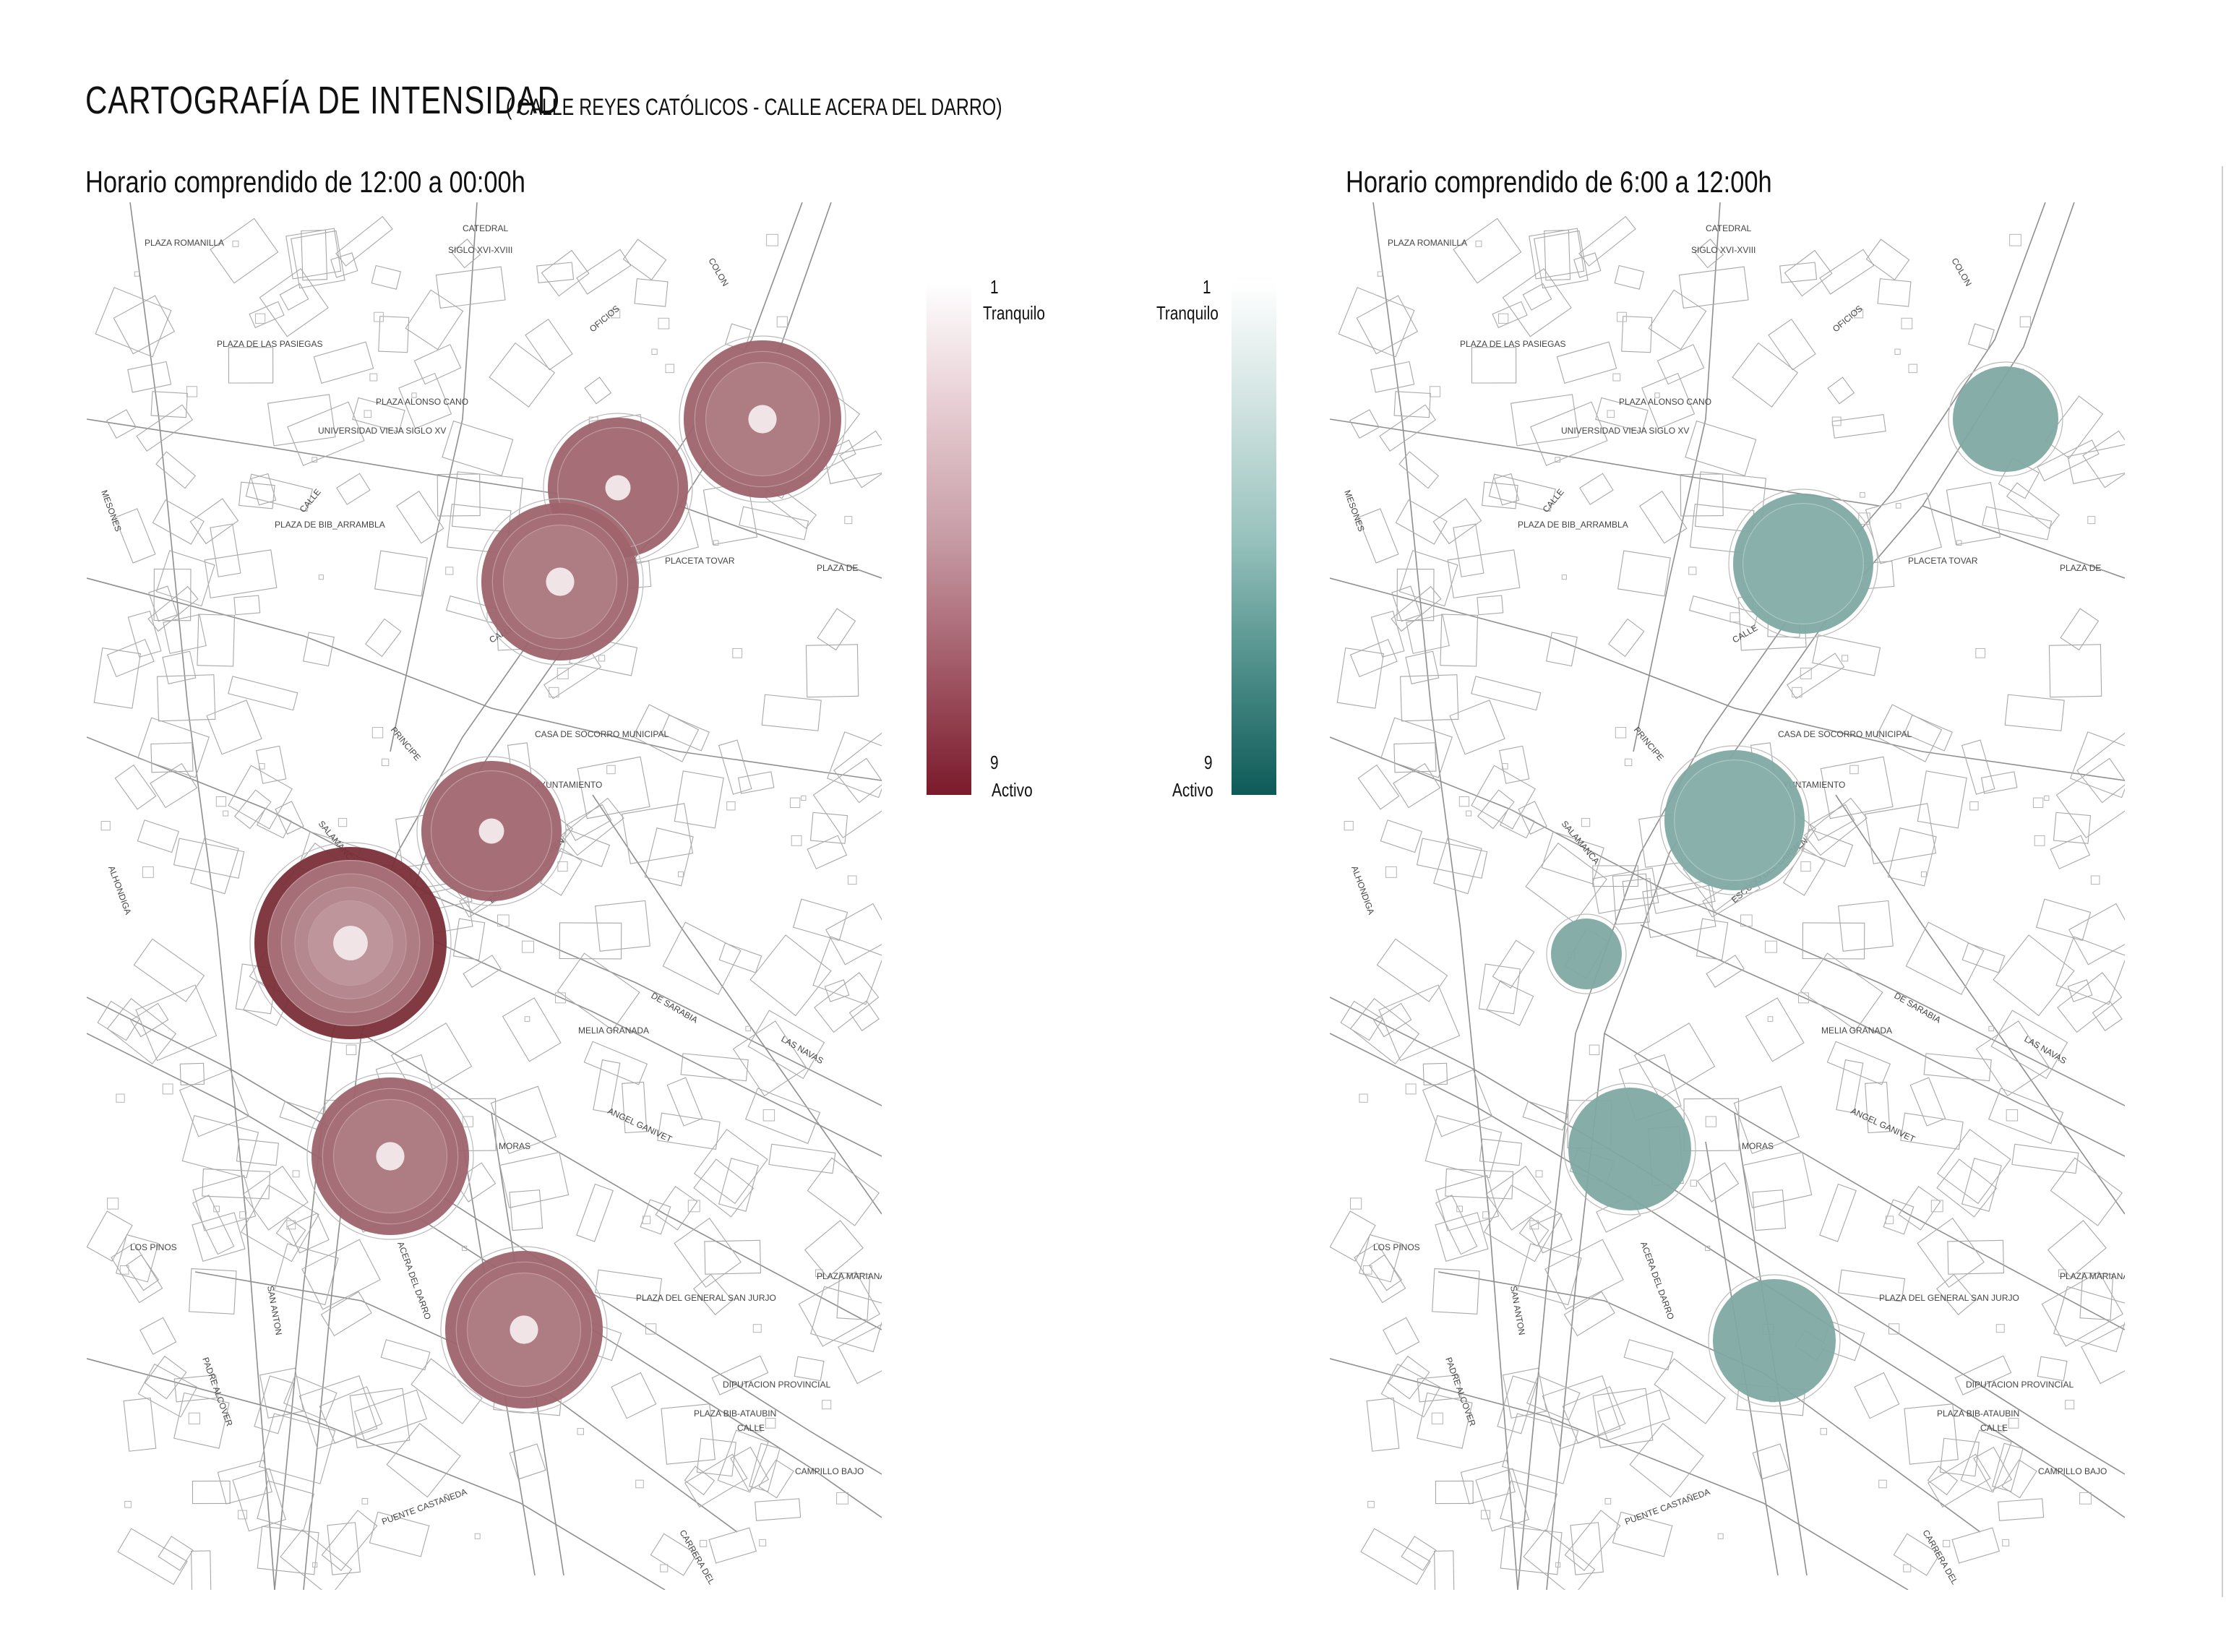 Image resolution: width=2226 pixels, height=1652 pixels. What do you see at coordinates (1207, 287) in the screenshot?
I see `scale-right-min: 1` at bounding box center [1207, 287].